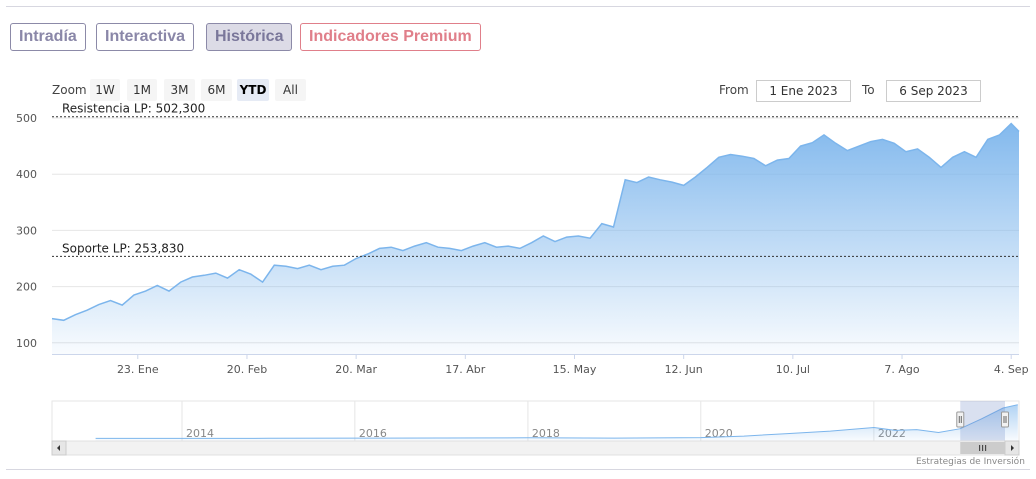  Describe the element at coordinates (69, 90) in the screenshot. I see `zoom-label: Zoom` at that location.